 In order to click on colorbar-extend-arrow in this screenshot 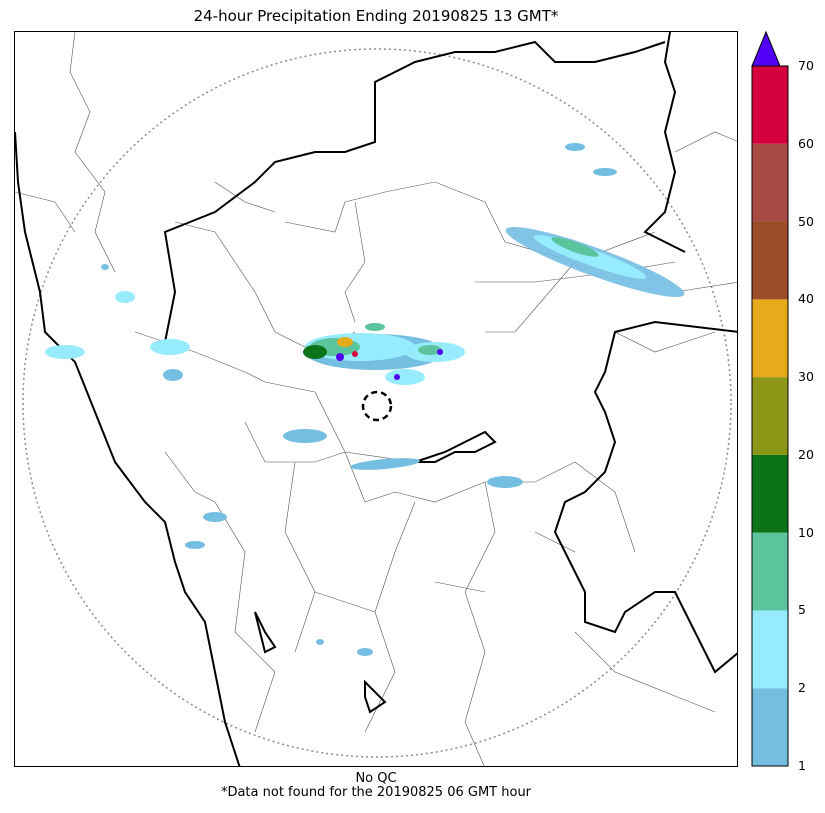, I will do `click(766, 48)`.